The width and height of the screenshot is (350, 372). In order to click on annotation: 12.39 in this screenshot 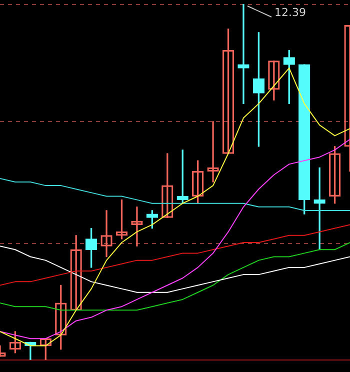, I will do `click(290, 12)`.